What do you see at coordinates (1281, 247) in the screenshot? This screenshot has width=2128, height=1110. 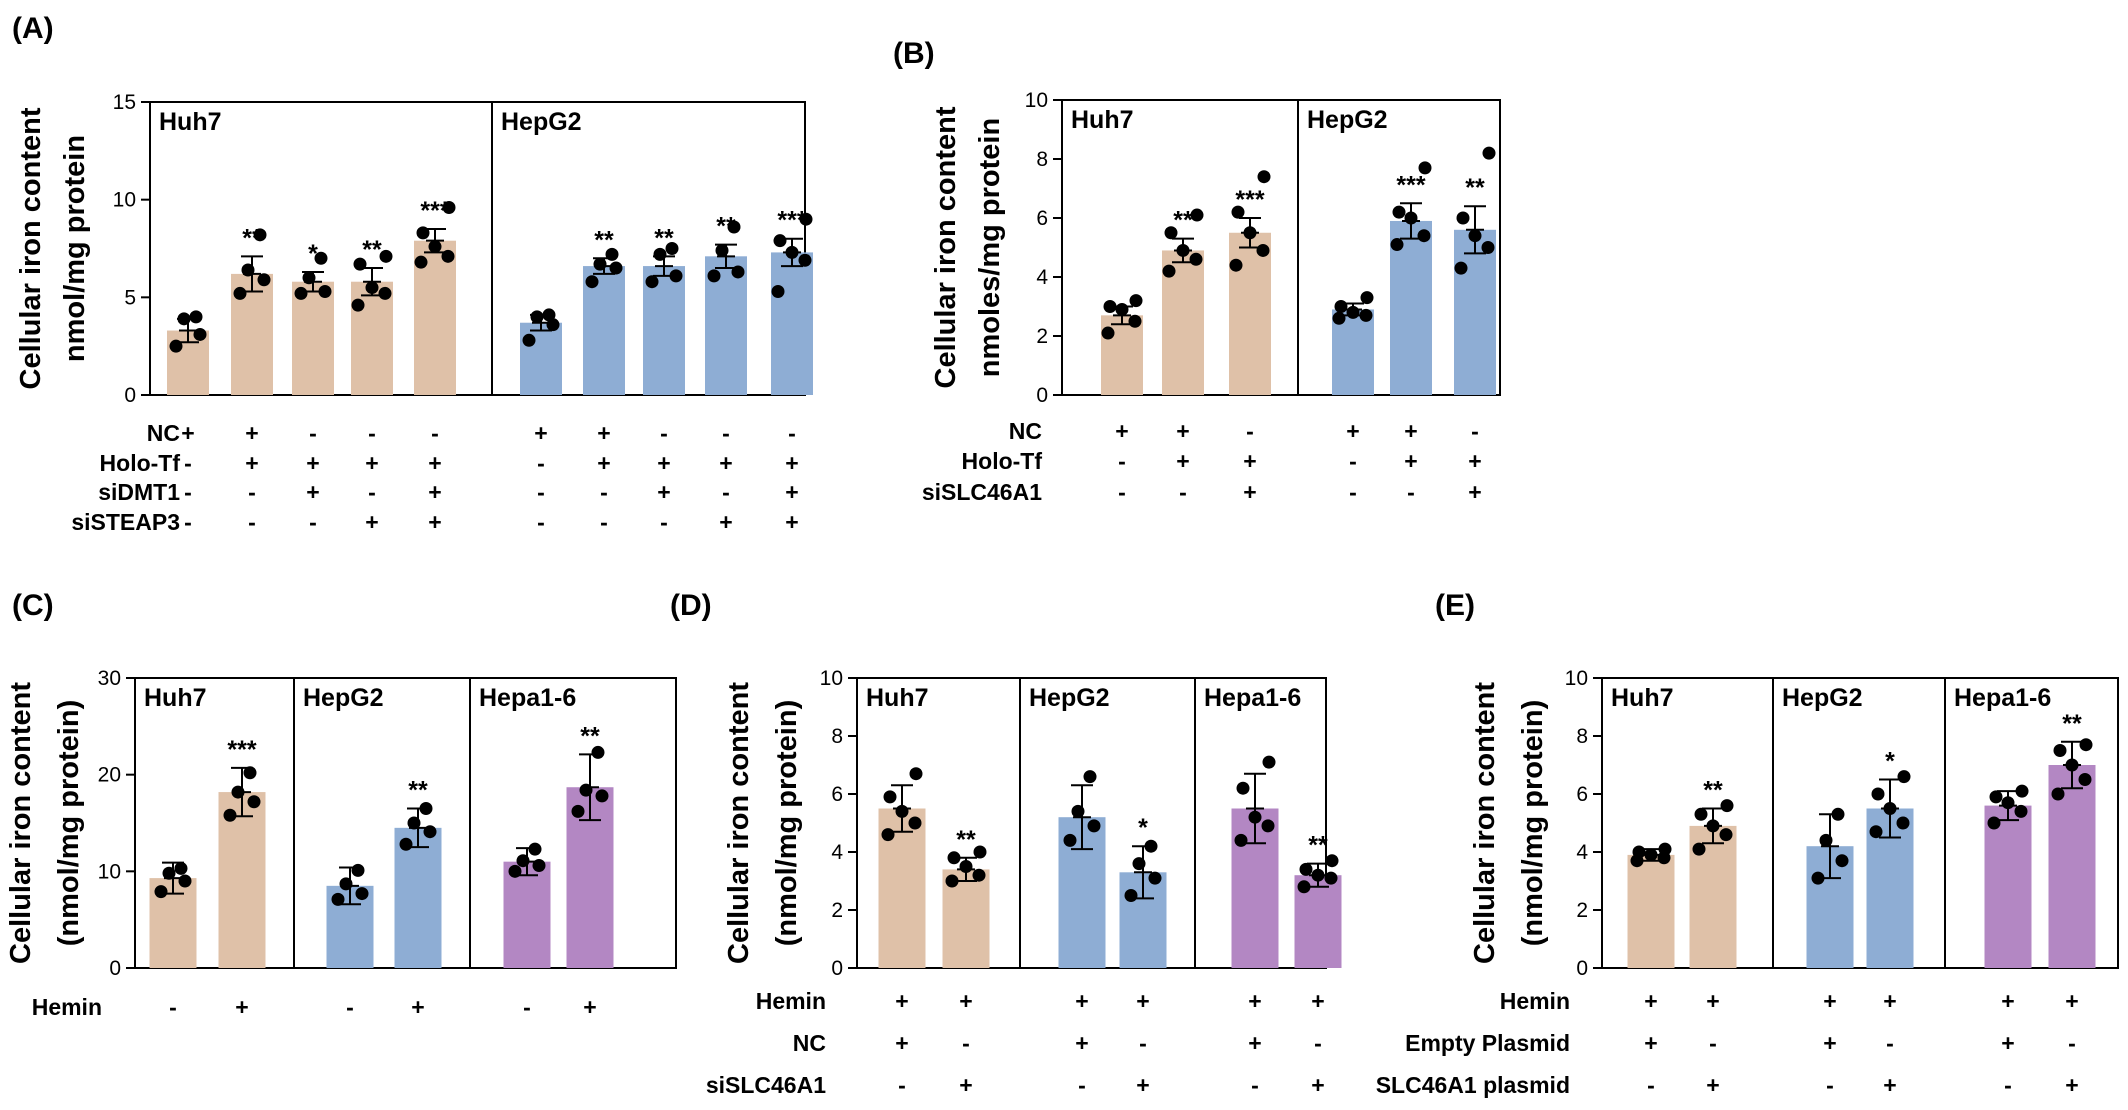 I see `plot-frame` at bounding box center [1281, 247].